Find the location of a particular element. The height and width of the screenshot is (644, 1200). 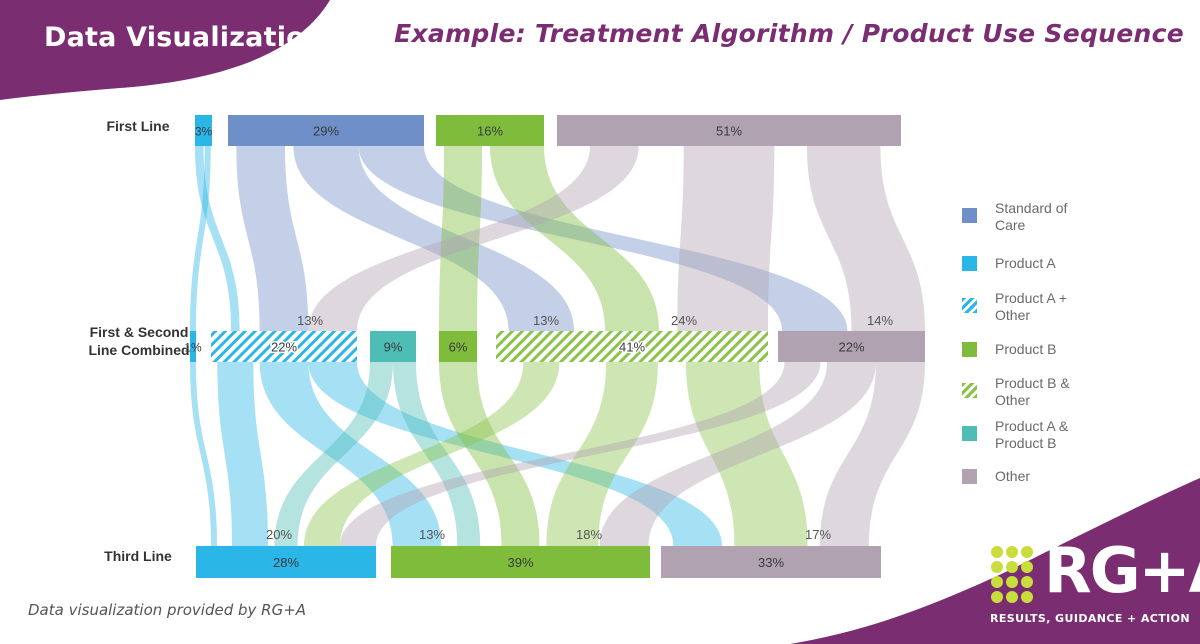

node-value-label: 41% is located at coordinates (632, 347).